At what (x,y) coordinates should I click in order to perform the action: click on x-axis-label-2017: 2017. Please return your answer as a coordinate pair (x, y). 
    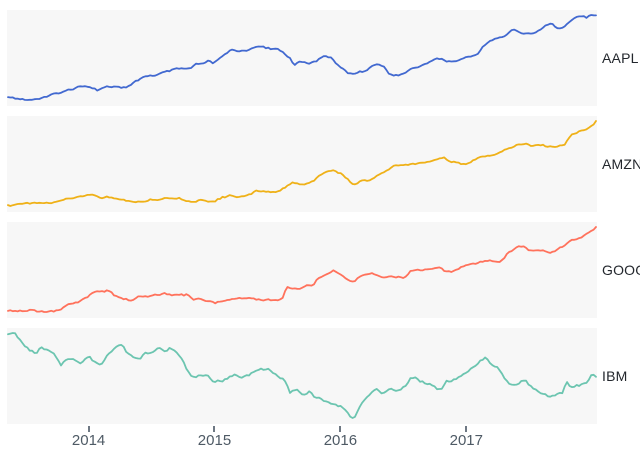
    Looking at the image, I should click on (466, 440).